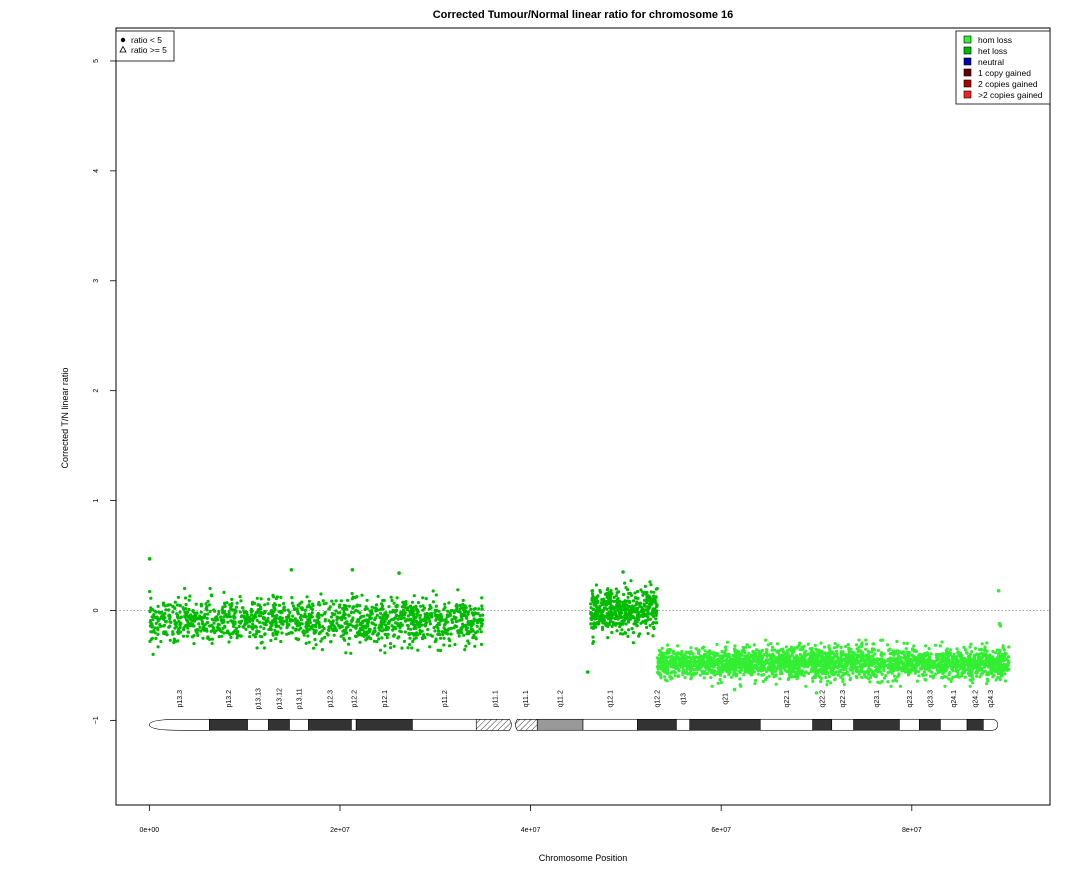 The height and width of the screenshot is (869, 1080). I want to click on y-tick-label: −1, so click(96, 720).